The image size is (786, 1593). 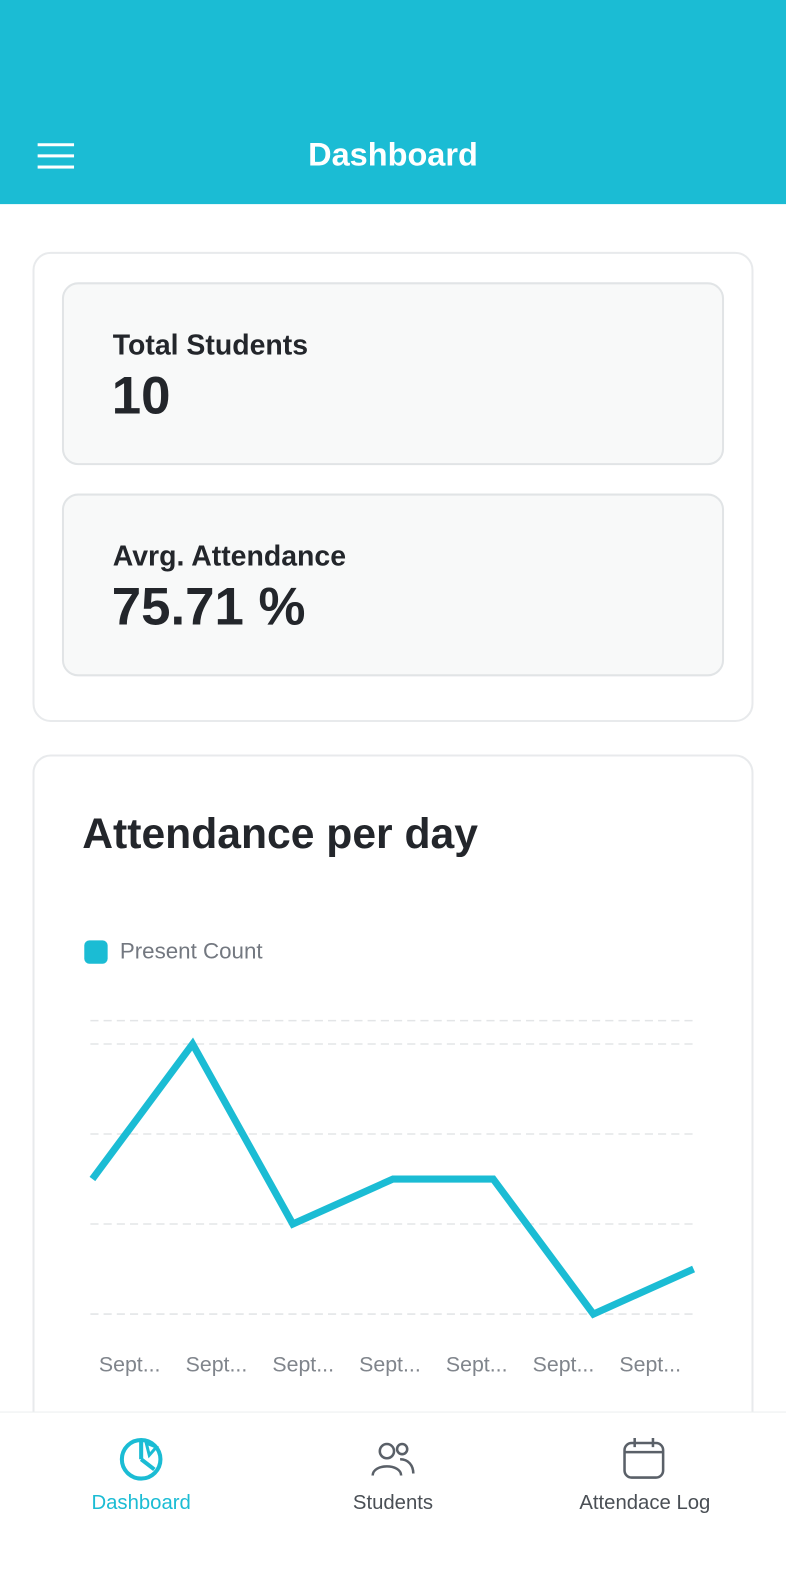 I want to click on stat-value: 75.71 %, so click(x=208, y=607).